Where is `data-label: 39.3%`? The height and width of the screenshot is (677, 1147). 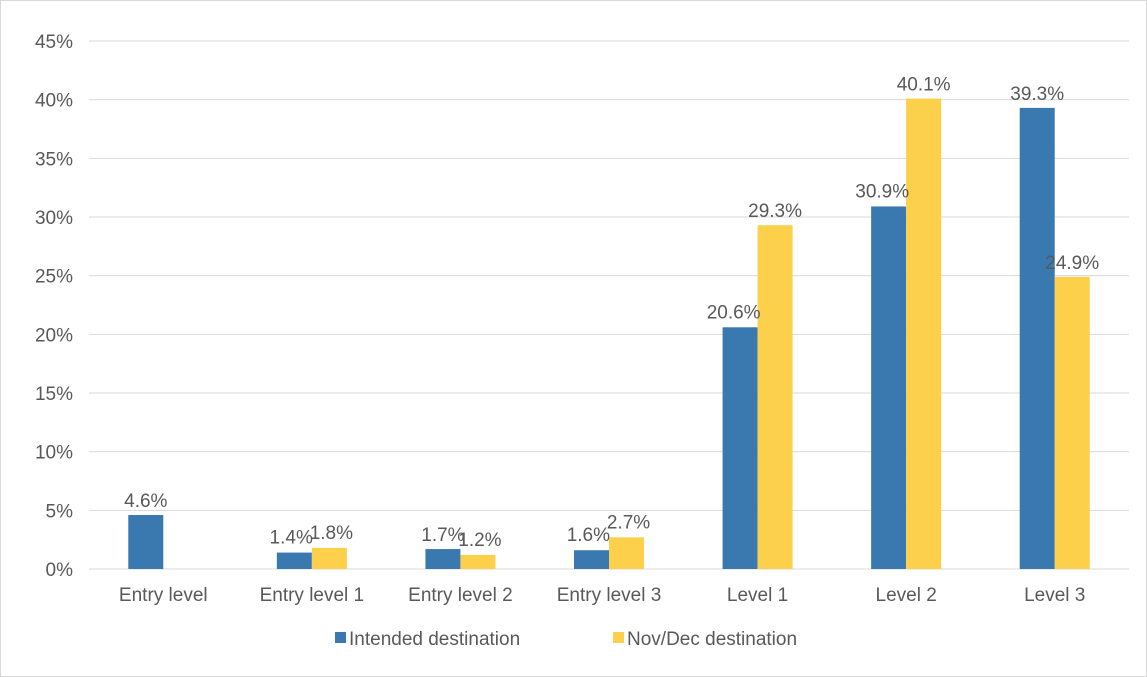
data-label: 39.3% is located at coordinates (1037, 94).